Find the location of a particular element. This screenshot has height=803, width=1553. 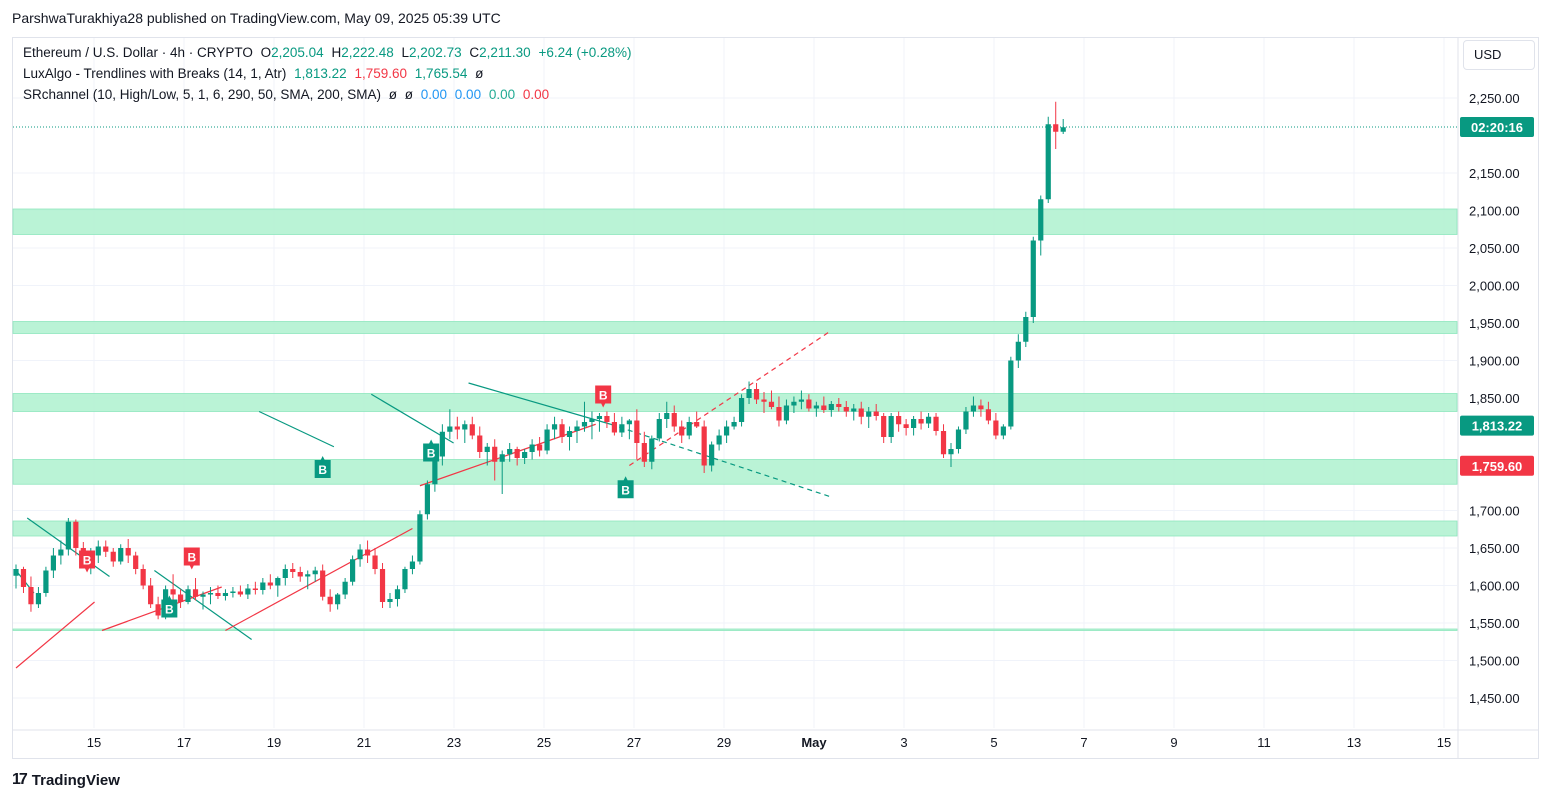

y-tick-label: 1,900.00 is located at coordinates (1494, 361).